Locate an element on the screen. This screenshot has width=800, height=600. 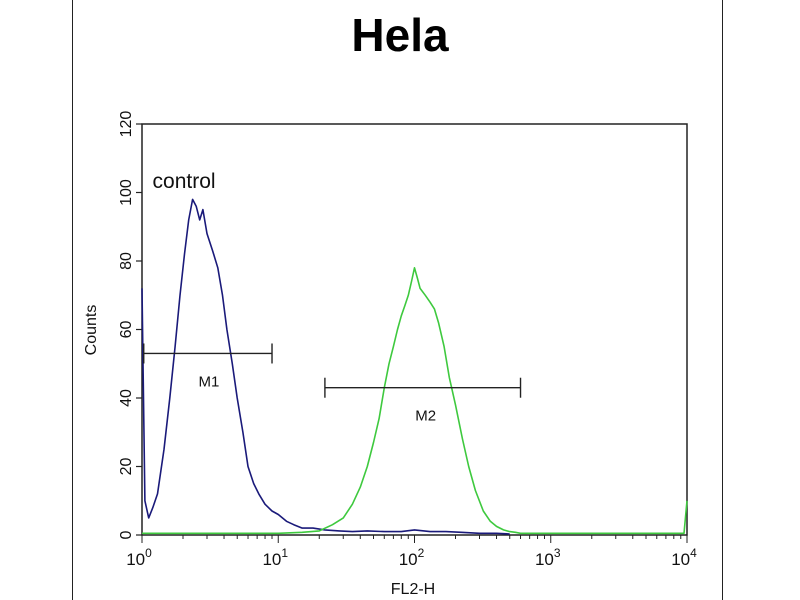
y-tick-label: 60 is located at coordinates (126, 330).